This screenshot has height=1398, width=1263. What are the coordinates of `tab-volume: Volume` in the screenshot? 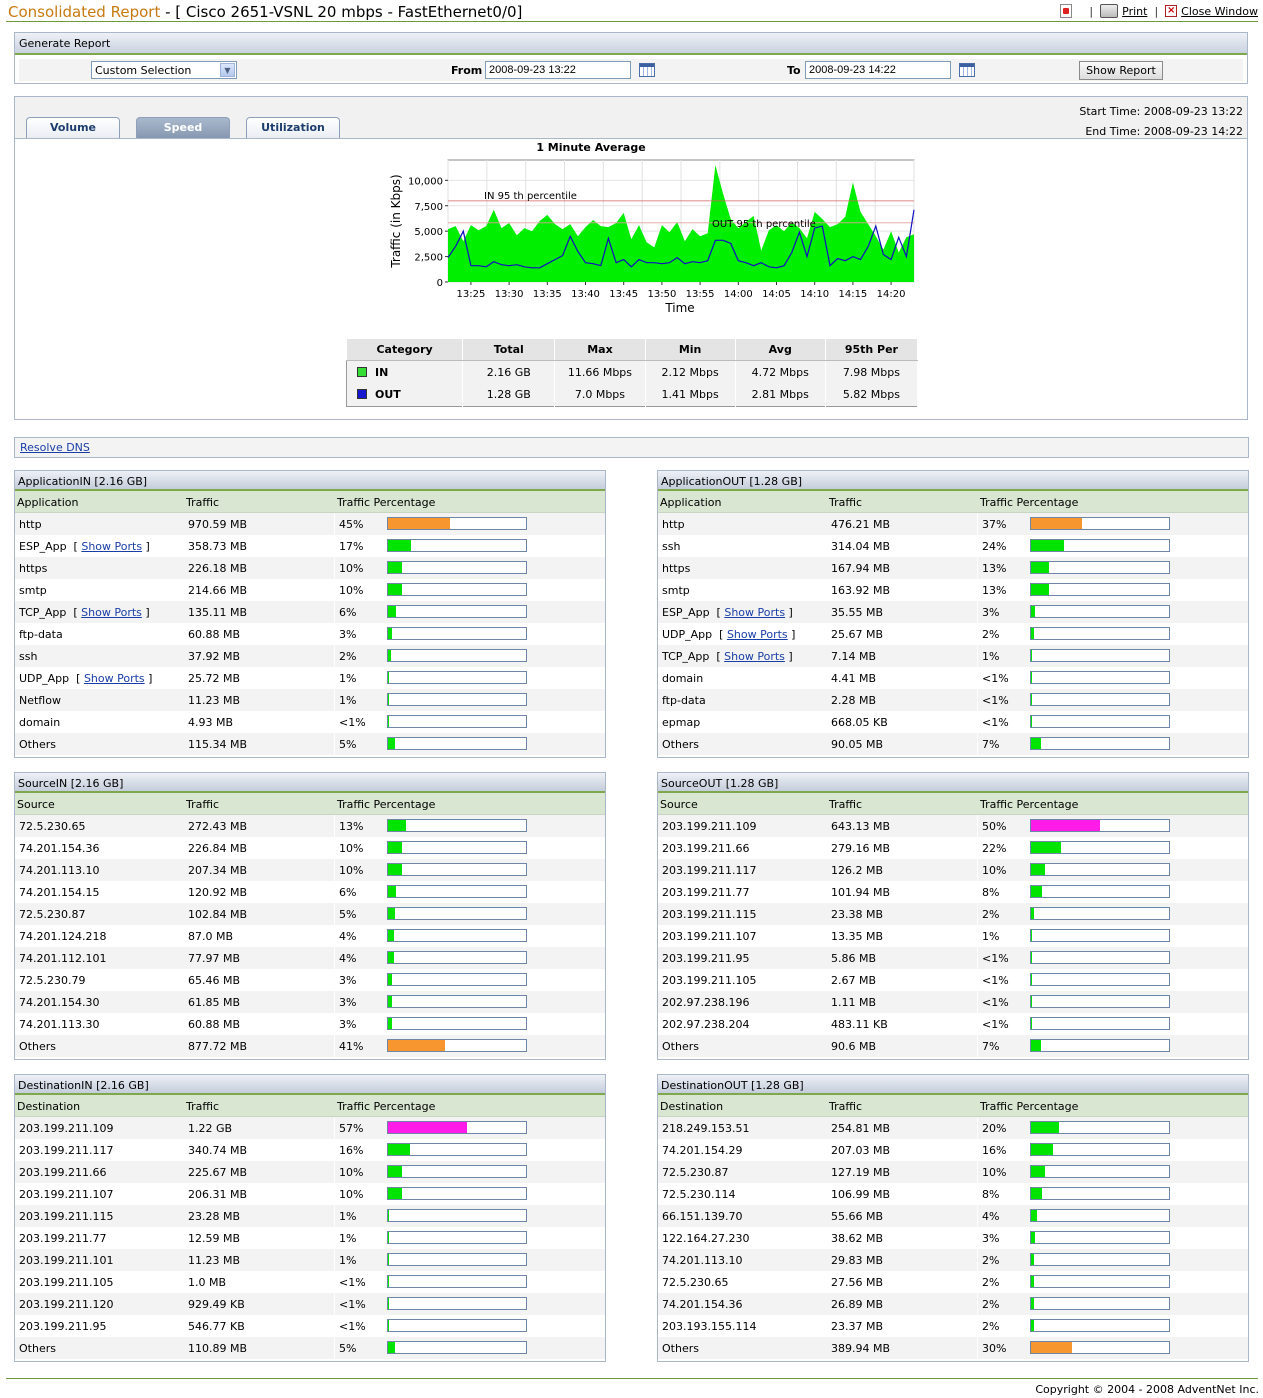 It's located at (73, 127).